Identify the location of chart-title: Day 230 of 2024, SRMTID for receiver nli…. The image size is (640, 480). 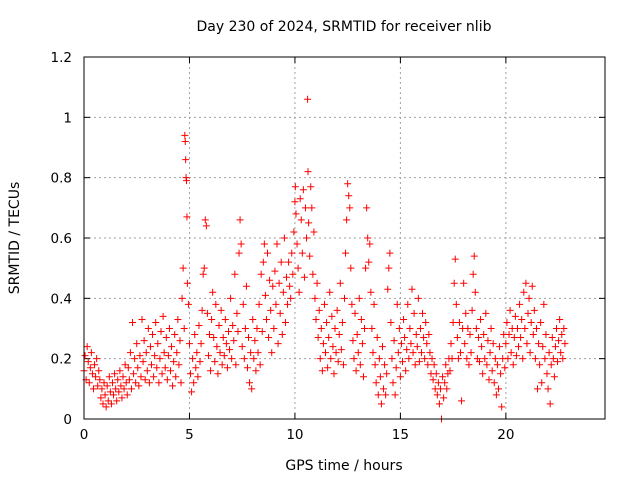
(344, 27).